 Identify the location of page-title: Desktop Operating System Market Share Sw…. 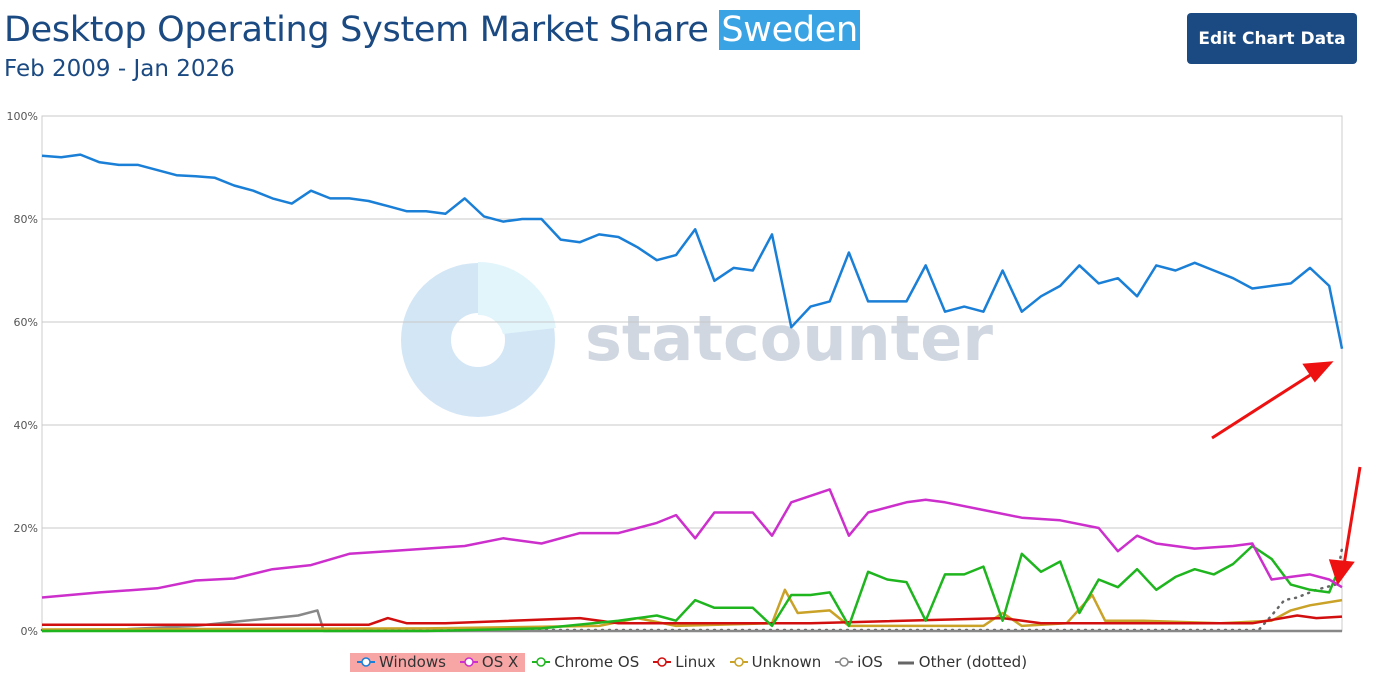
(432, 30).